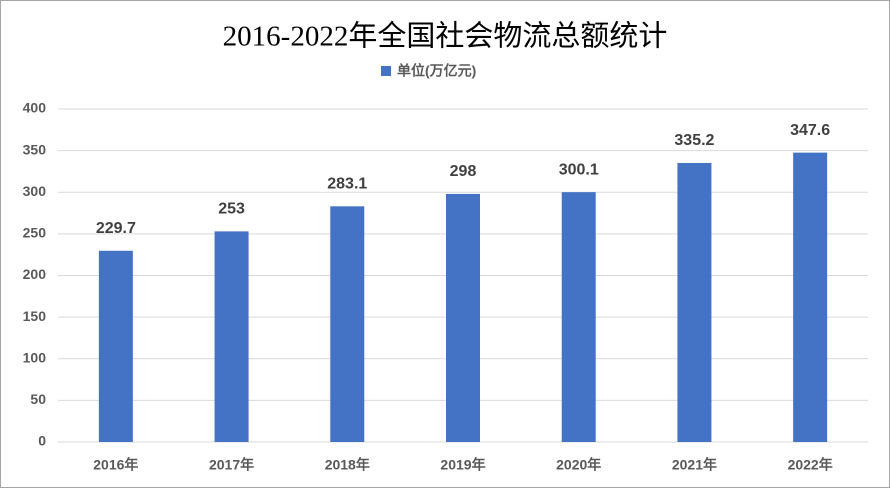 This screenshot has width=890, height=488. I want to click on x-tick-label: 2018年, so click(347, 465).